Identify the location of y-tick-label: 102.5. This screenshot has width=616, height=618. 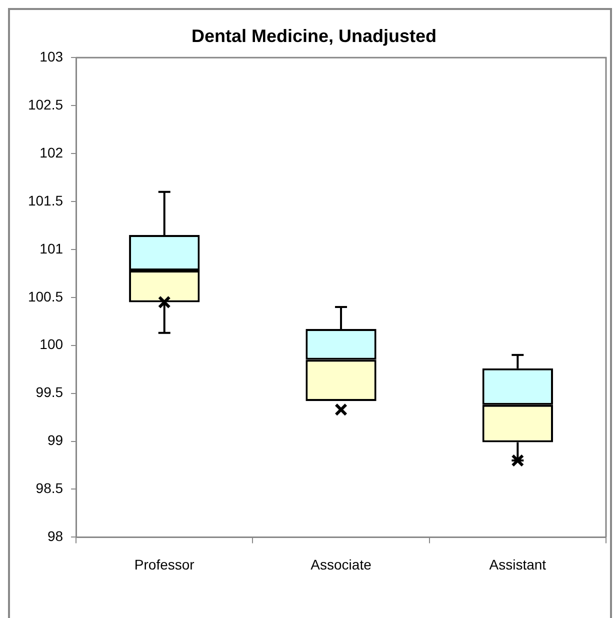
(46, 104).